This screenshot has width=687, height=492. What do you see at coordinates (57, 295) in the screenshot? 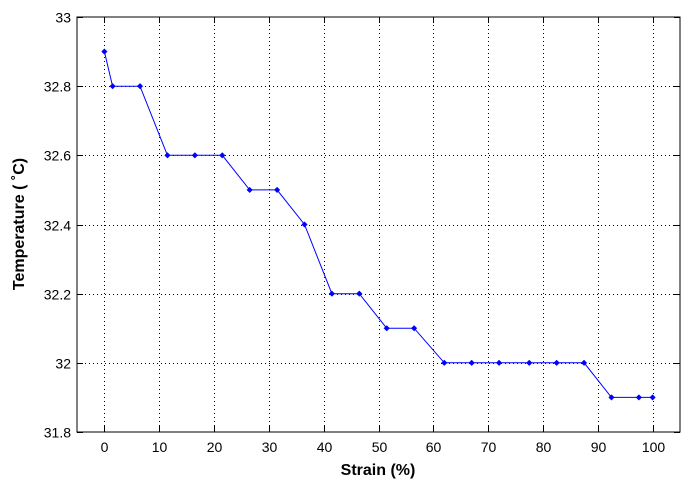
I see `y-tick-label: 32.2` at bounding box center [57, 295].